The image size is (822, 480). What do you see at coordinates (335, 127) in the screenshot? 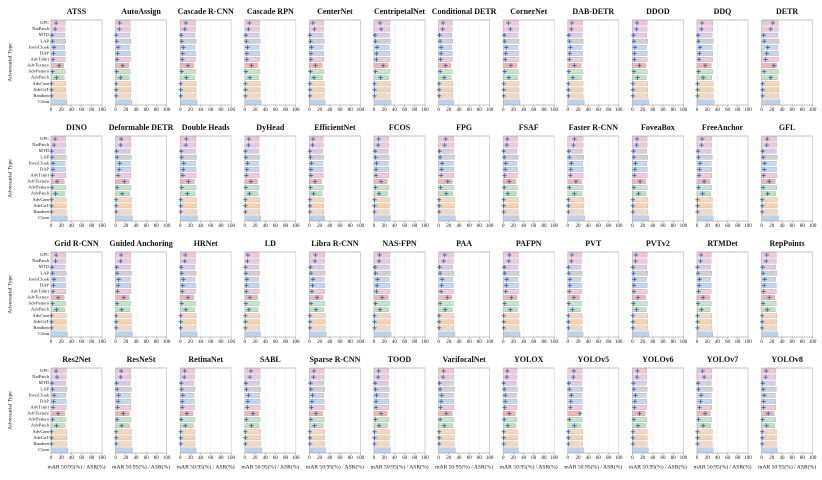
I see `chart-title: EfficientNet` at bounding box center [335, 127].